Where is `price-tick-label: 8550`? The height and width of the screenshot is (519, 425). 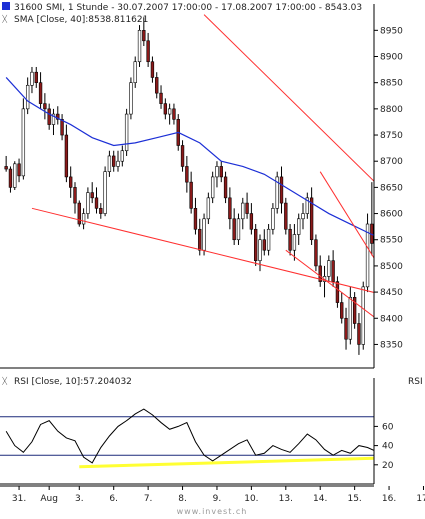
price-tick-label: 8550 is located at coordinates (391, 241).